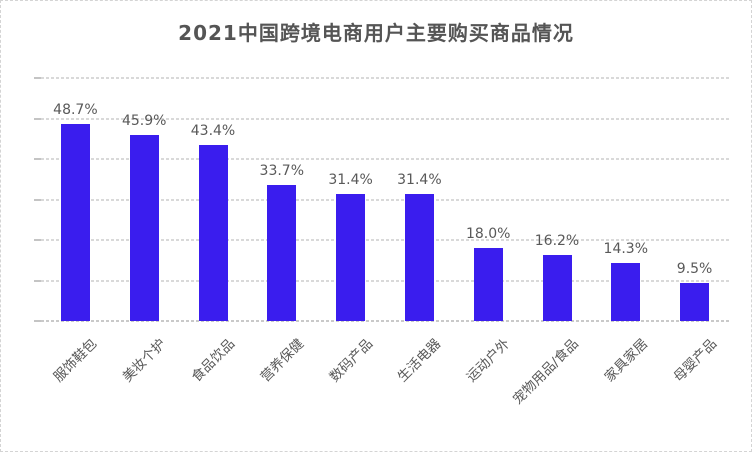 The height and width of the screenshot is (452, 752). I want to click on bar-value-label: 14.3%, so click(626, 249).